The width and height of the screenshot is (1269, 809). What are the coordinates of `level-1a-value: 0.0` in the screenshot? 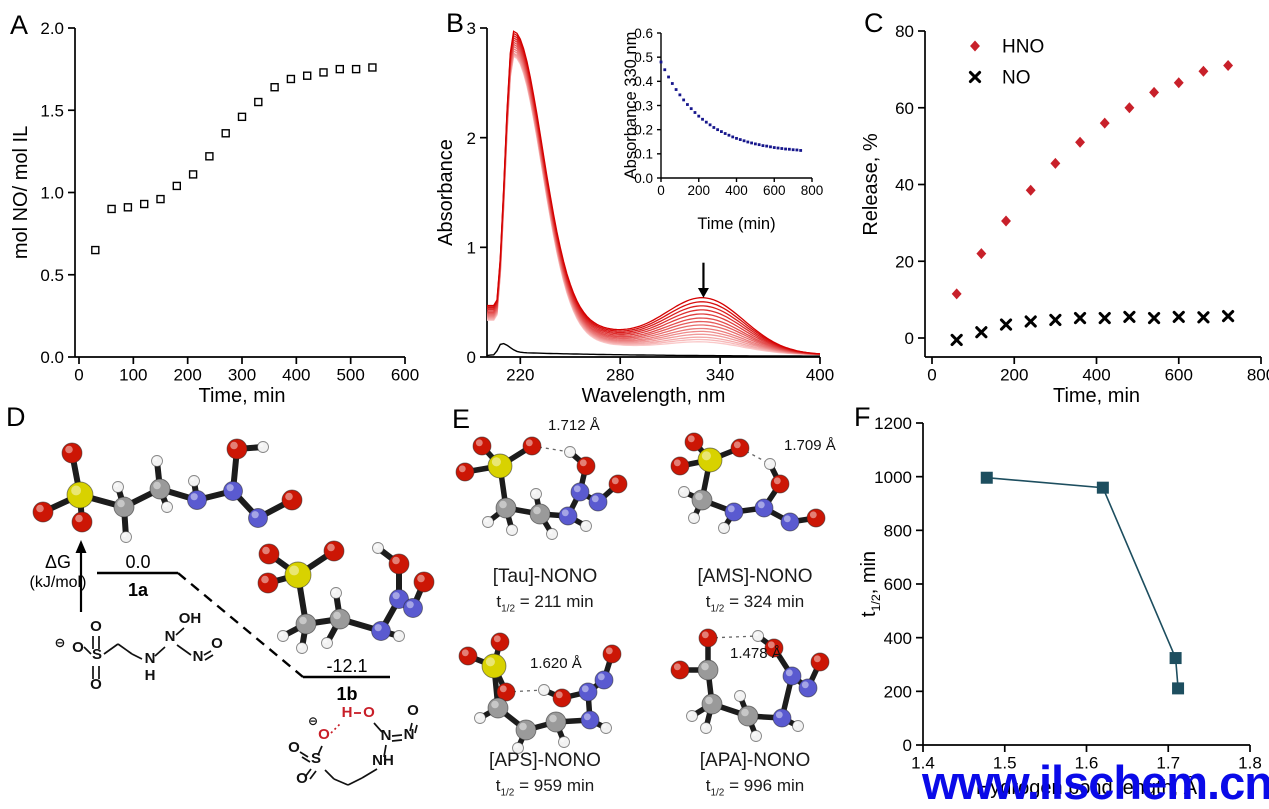 It's located at (138, 562).